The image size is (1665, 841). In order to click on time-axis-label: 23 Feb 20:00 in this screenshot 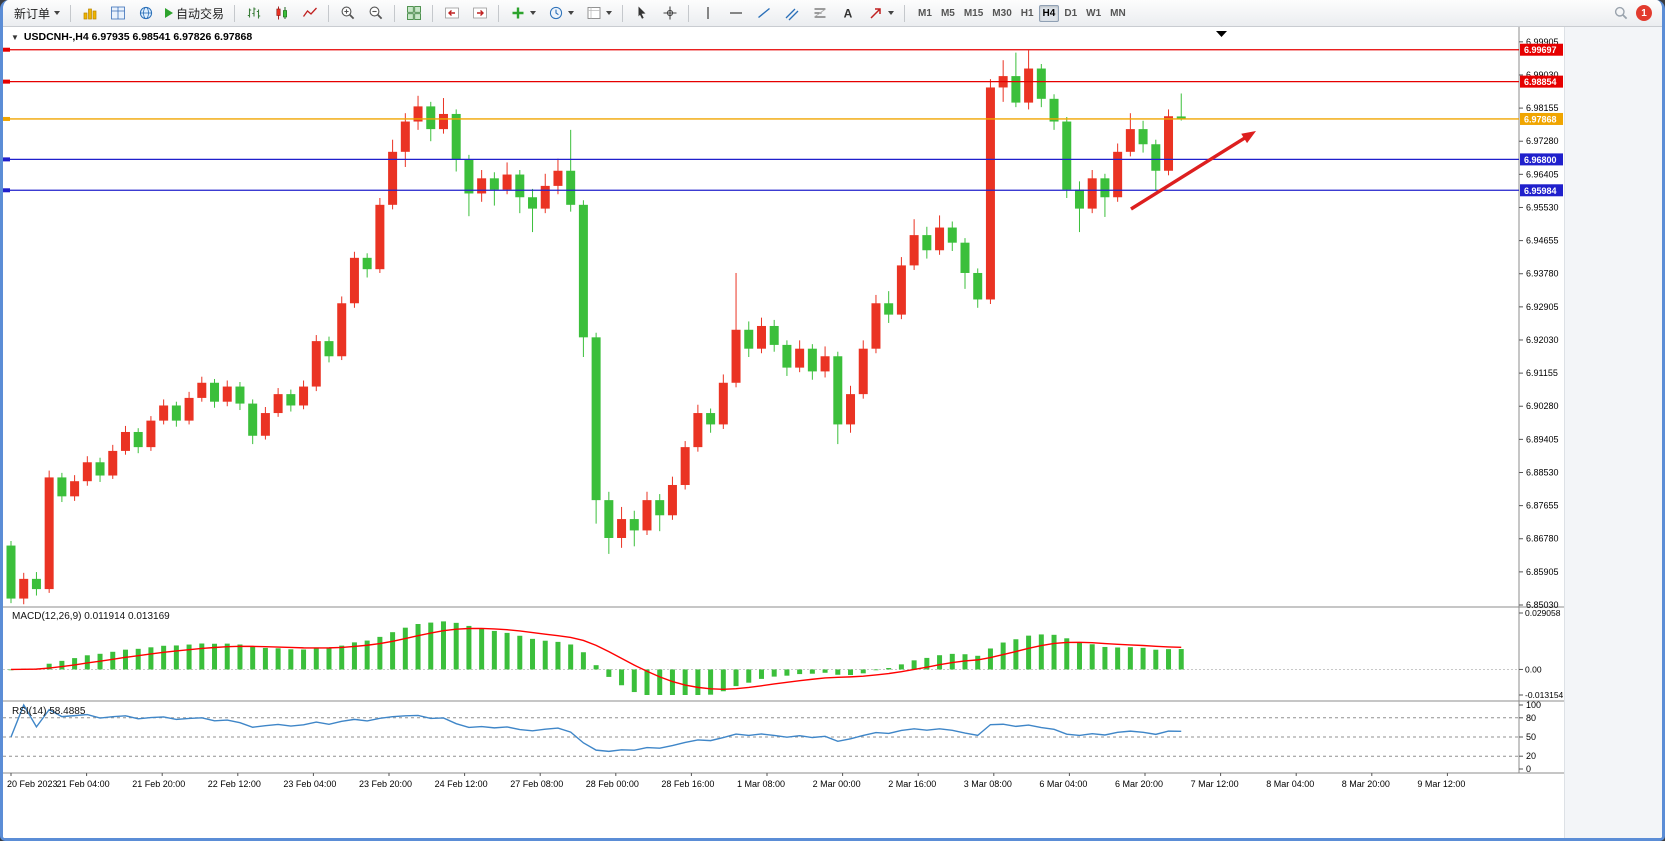, I will do `click(385, 784)`.